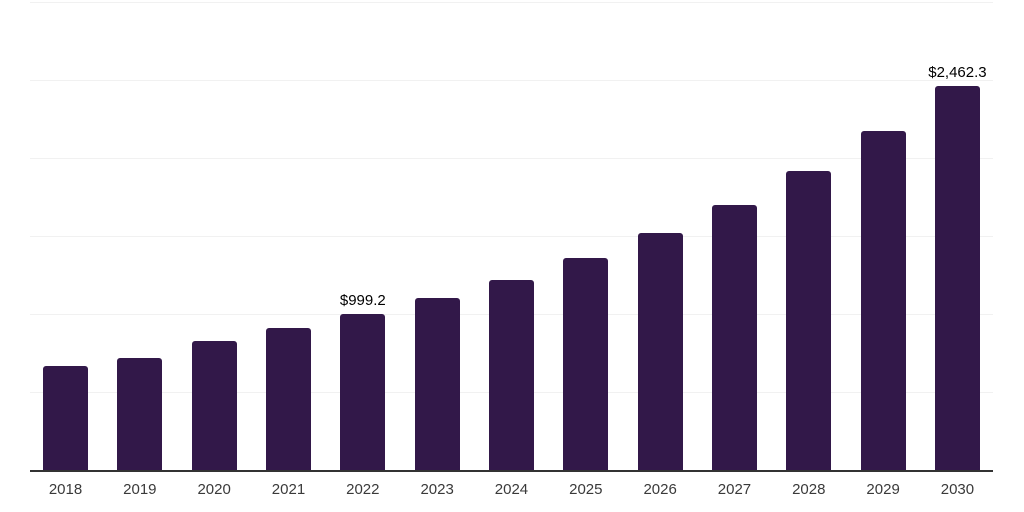 The image size is (1024, 512). Describe the element at coordinates (437, 383) in the screenshot. I see `bar-2023` at that location.